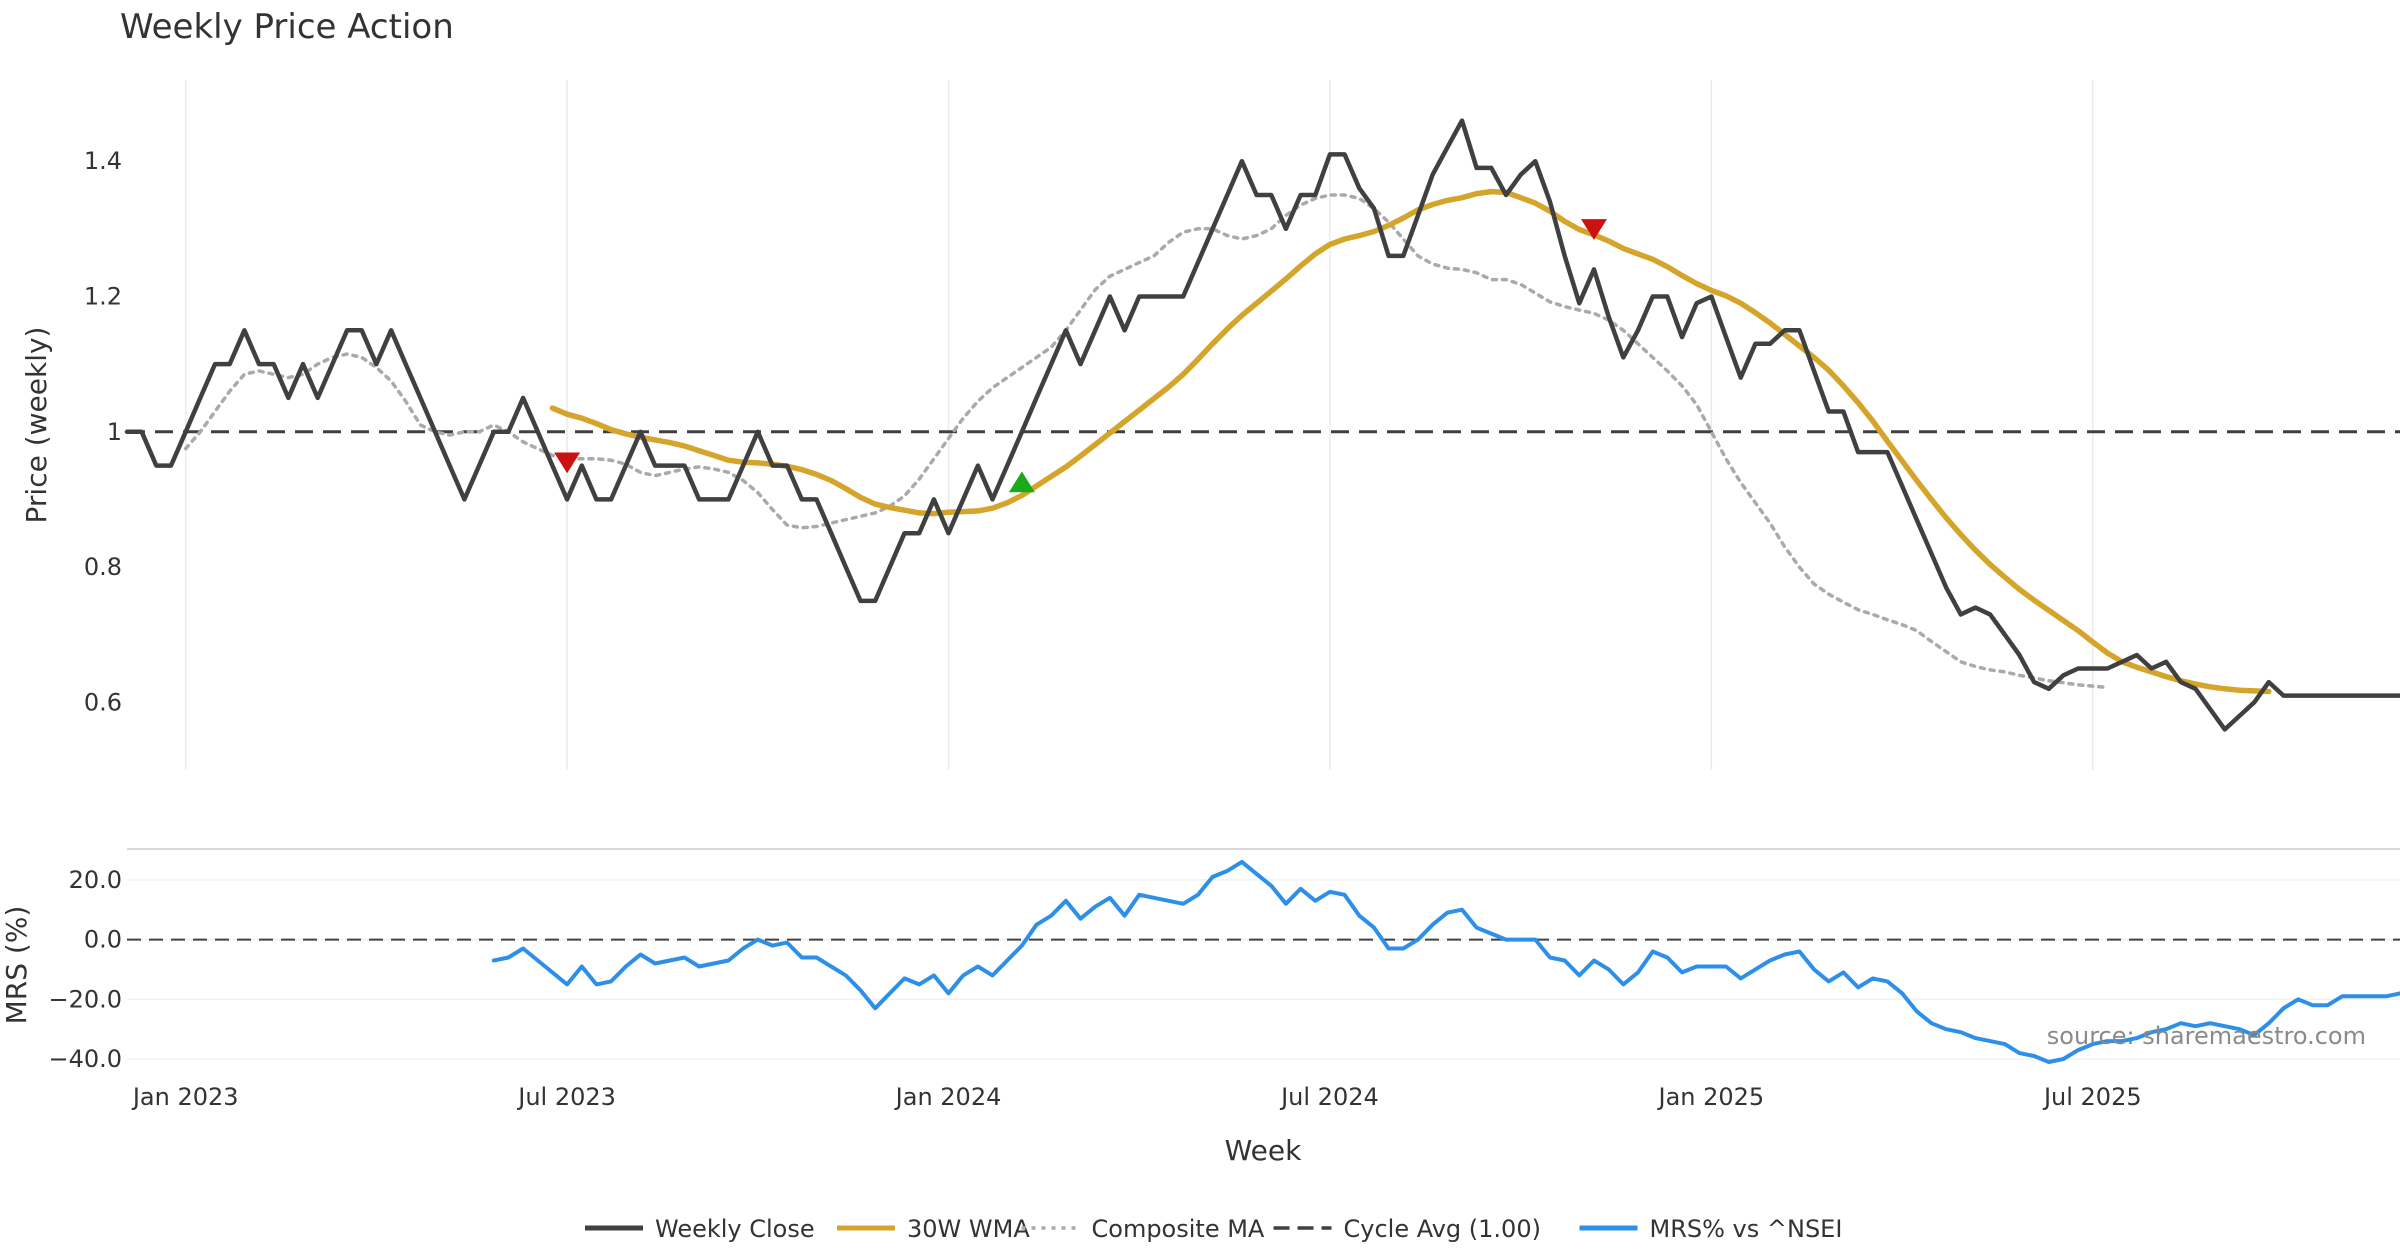 Image resolution: width=2400 pixels, height=1260 pixels. What do you see at coordinates (114, 432) in the screenshot?
I see `price-y-tick-2: 1` at bounding box center [114, 432].